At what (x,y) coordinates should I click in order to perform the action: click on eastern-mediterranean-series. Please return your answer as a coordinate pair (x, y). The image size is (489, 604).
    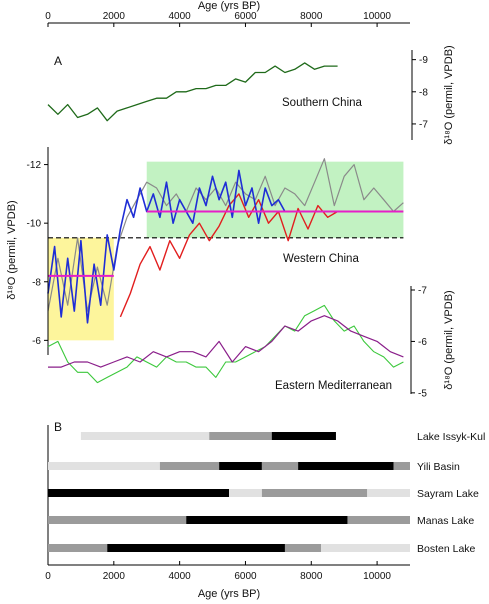
    Looking at the image, I should click on (225, 344).